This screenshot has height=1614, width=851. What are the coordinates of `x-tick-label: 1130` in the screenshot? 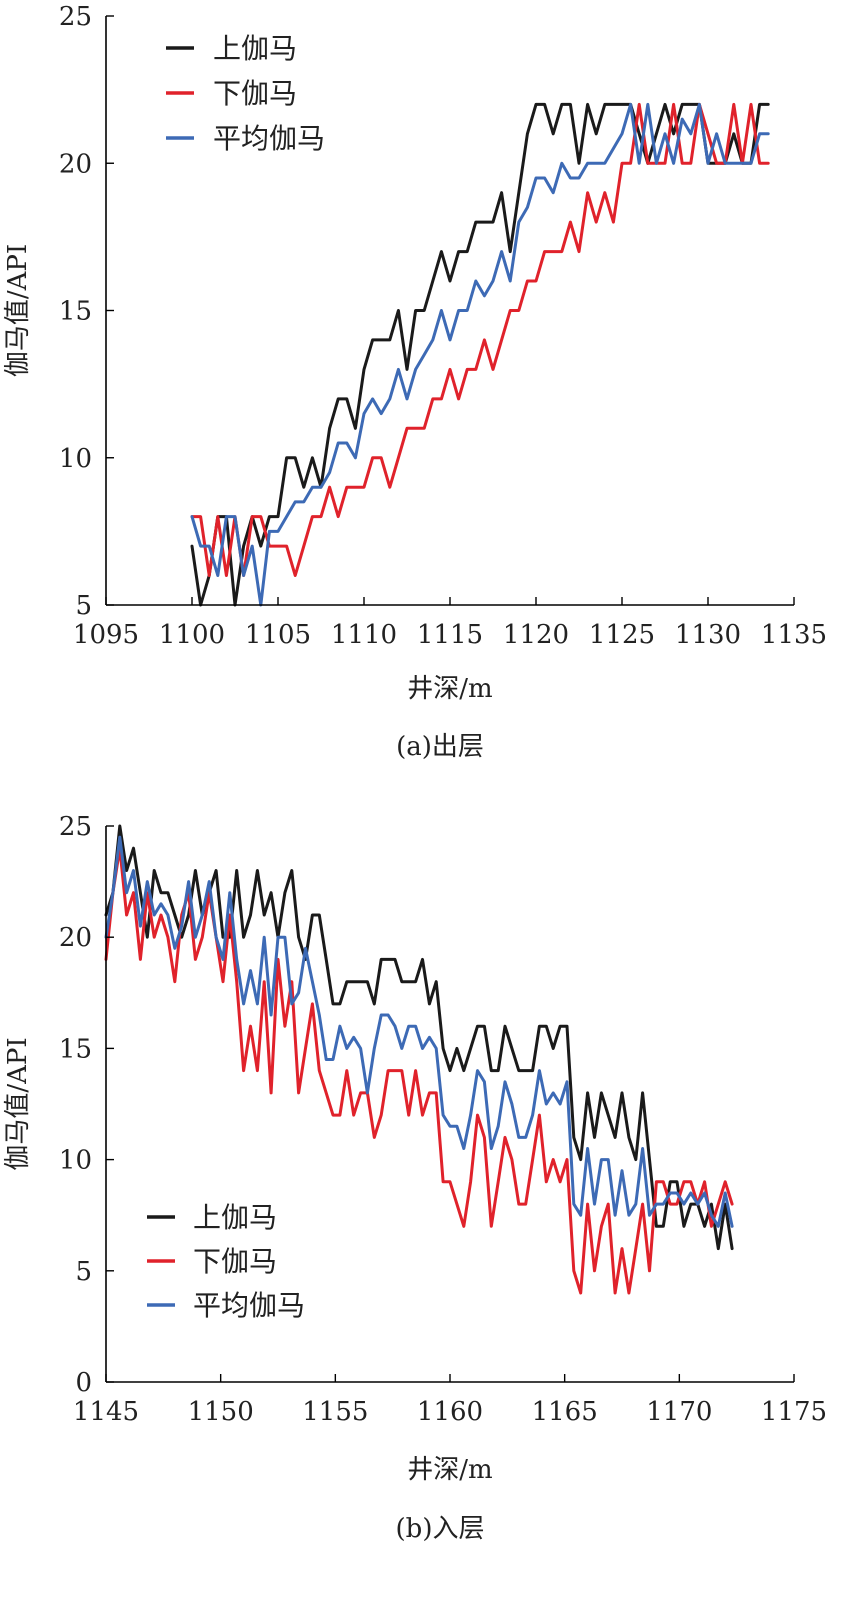 It's located at (708, 635).